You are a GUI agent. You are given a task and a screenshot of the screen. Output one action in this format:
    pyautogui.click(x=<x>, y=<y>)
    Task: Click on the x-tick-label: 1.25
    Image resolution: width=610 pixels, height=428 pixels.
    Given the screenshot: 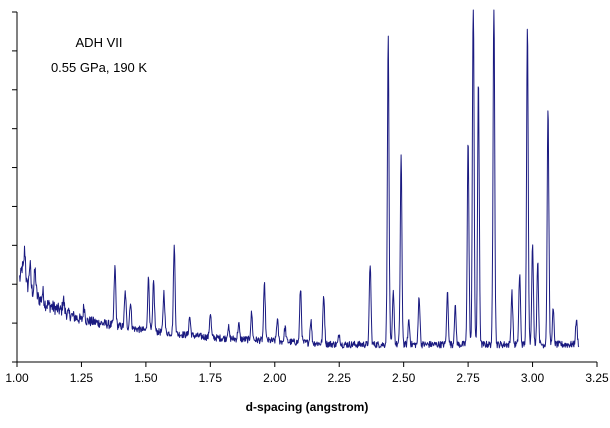 What is the action you would take?
    pyautogui.click(x=82, y=378)
    